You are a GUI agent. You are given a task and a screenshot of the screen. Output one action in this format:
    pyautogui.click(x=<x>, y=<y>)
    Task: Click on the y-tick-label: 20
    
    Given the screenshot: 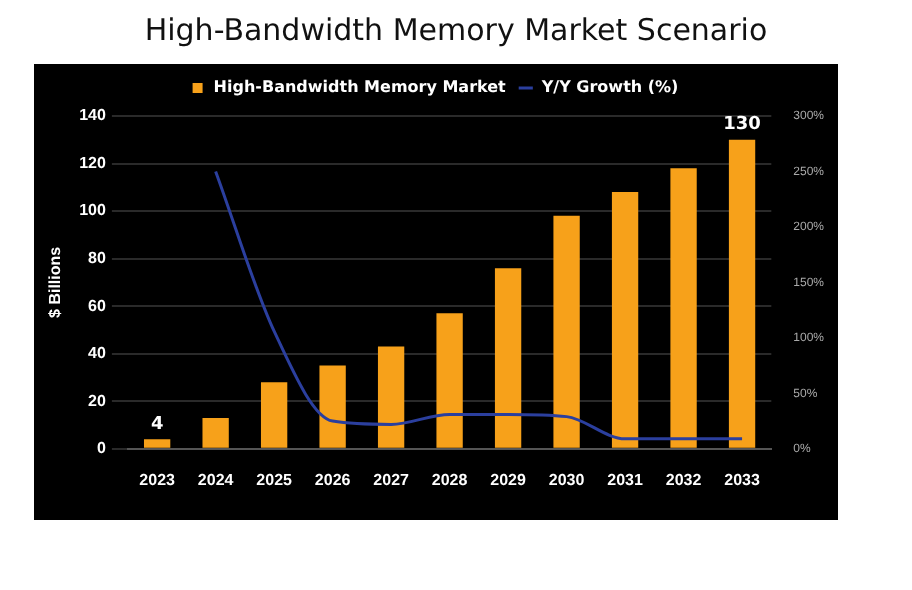 What is the action you would take?
    pyautogui.click(x=97, y=400)
    